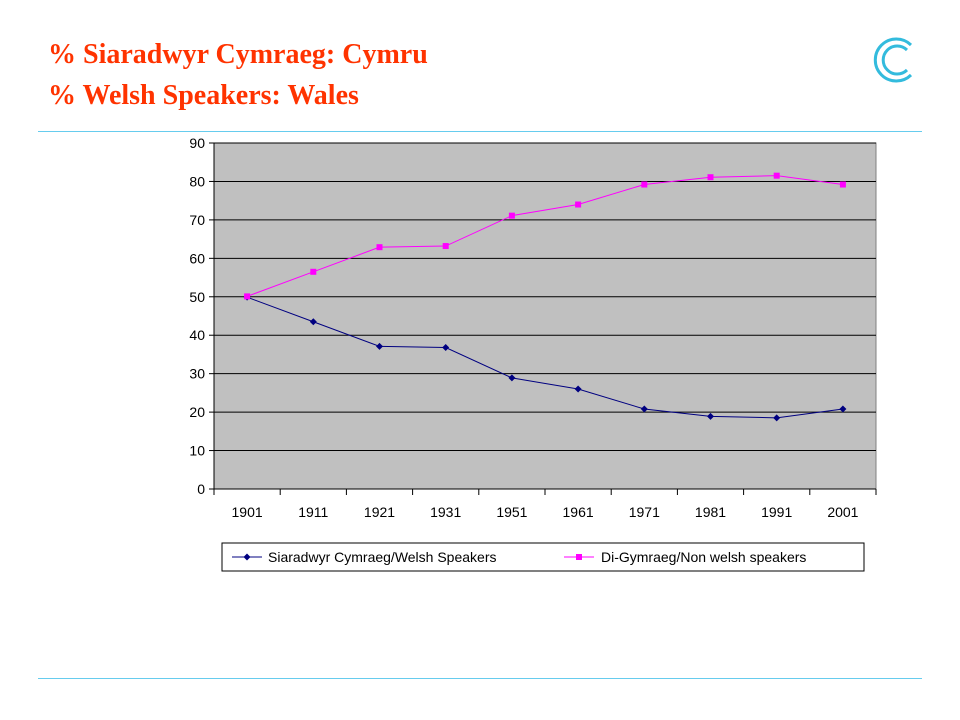 This screenshot has width=960, height=720. What do you see at coordinates (776, 512) in the screenshot?
I see `x-tick-label: 1991` at bounding box center [776, 512].